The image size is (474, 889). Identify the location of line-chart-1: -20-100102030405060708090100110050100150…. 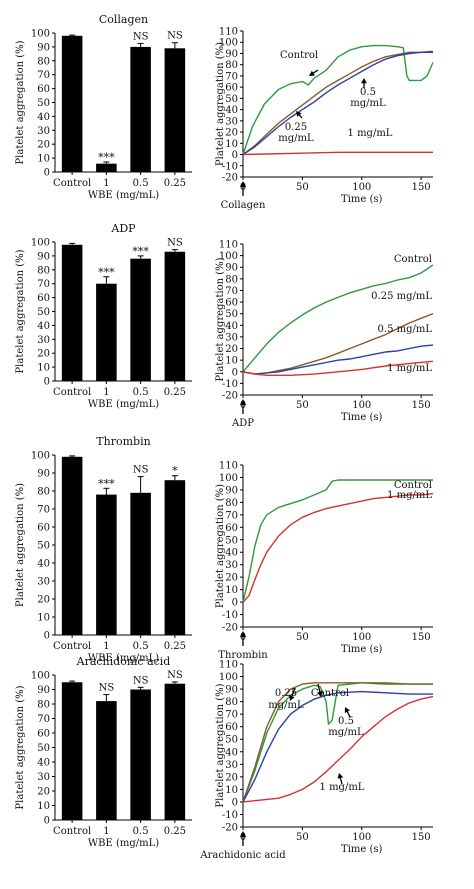
(324, 334).